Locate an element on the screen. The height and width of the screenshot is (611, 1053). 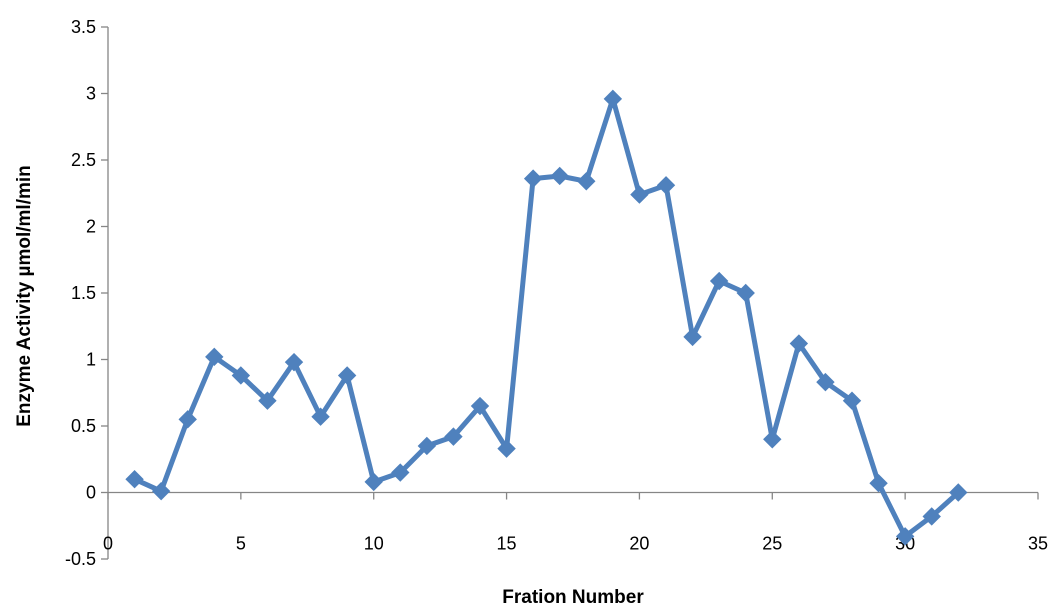
y-tick-label: 3 is located at coordinates (91, 94).